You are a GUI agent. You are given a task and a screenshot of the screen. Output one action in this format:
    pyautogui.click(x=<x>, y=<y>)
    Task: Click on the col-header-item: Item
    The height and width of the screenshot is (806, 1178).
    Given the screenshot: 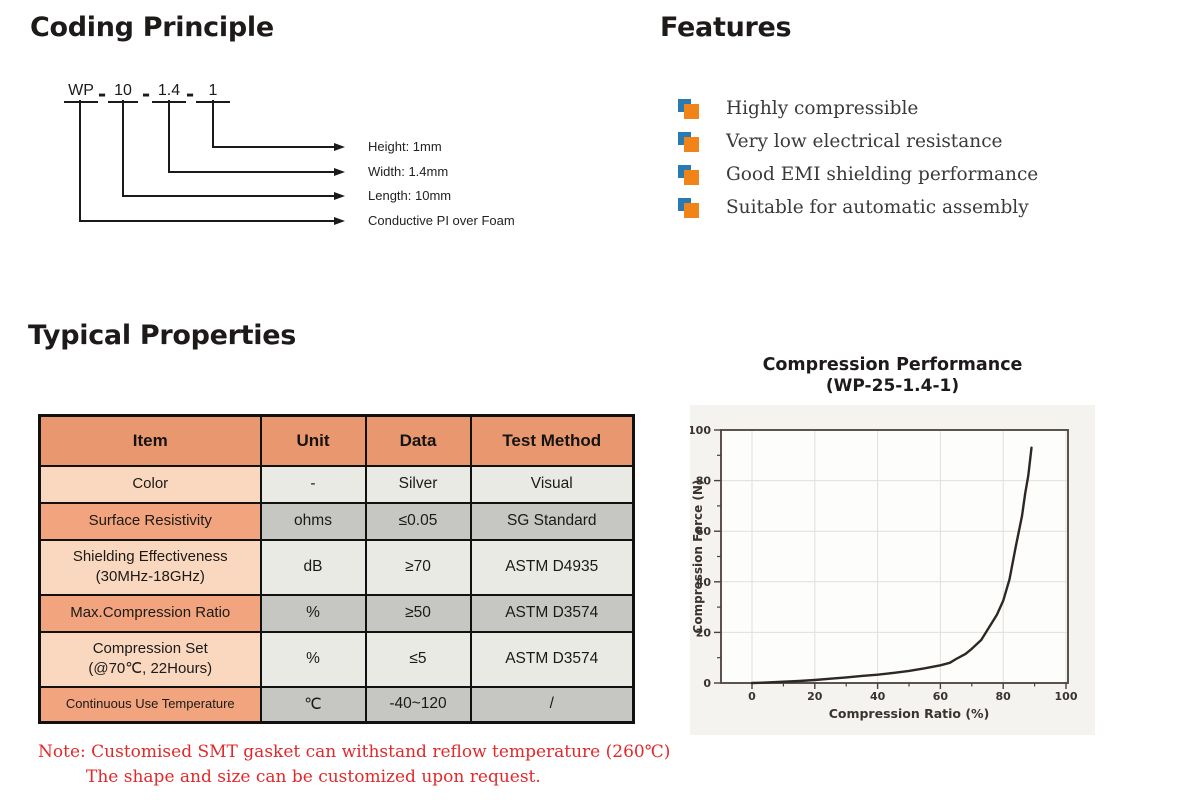 What is the action you would take?
    pyautogui.click(x=150, y=440)
    